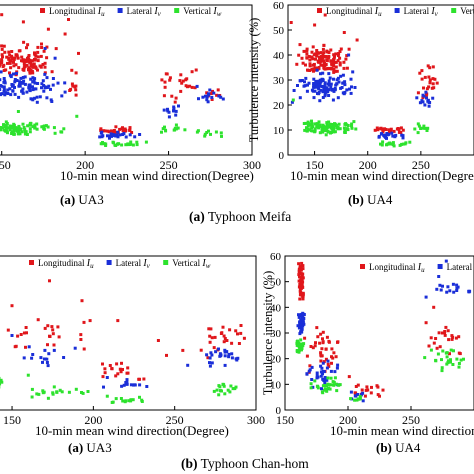  Describe the element at coordinates (279, 411) in the screenshot. I see `y-tick-label: 0` at that location.